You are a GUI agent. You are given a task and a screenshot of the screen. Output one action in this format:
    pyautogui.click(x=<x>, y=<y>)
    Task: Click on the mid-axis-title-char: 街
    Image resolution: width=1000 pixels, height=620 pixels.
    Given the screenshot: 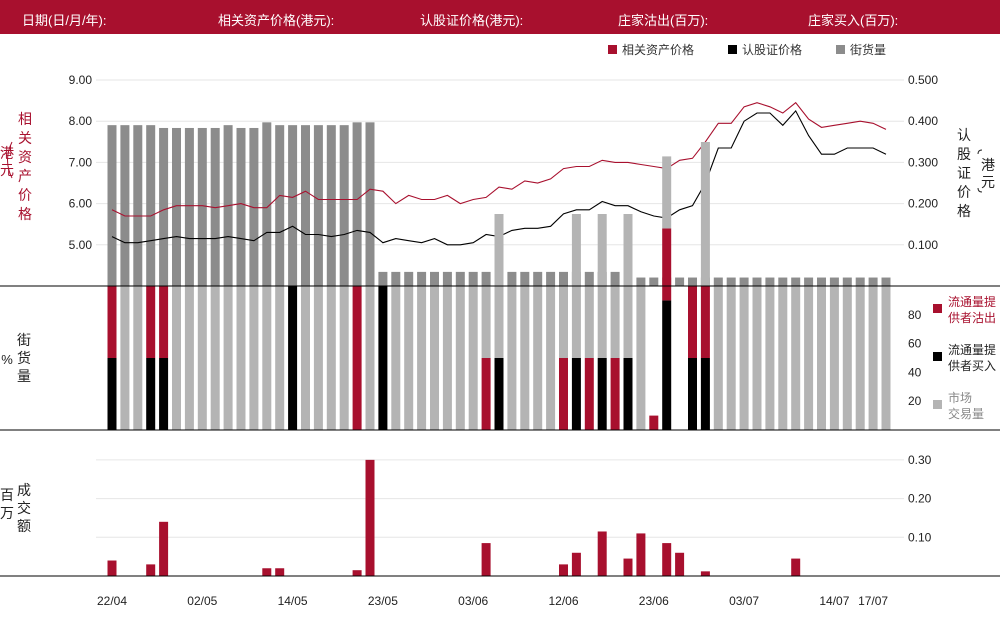 What is the action you would take?
    pyautogui.click(x=24, y=340)
    